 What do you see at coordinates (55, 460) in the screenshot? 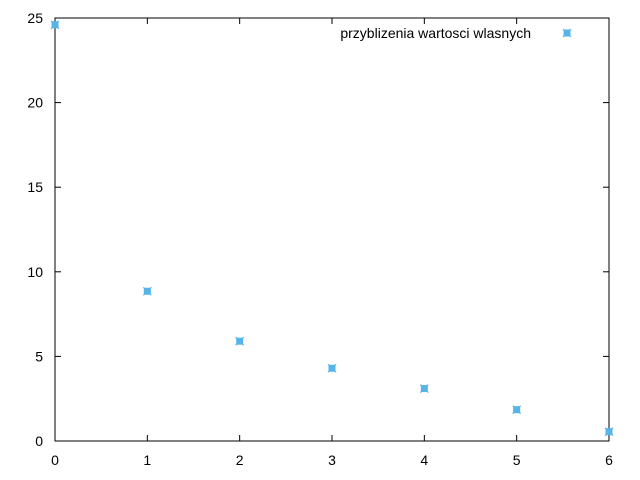
I see `x-tick-label: 0` at bounding box center [55, 460].